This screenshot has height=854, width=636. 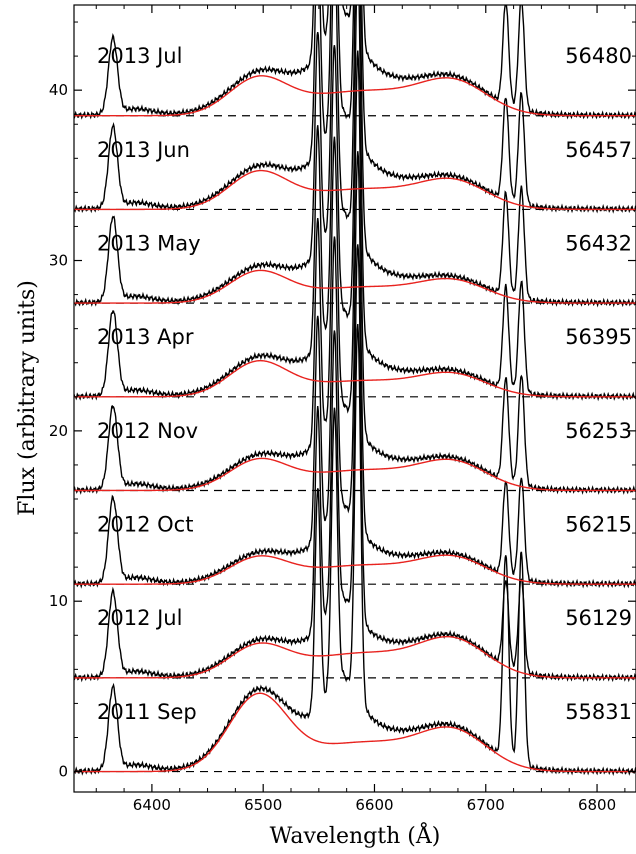 I want to click on epoch-label-7: 2013 Jul, so click(x=139, y=56).